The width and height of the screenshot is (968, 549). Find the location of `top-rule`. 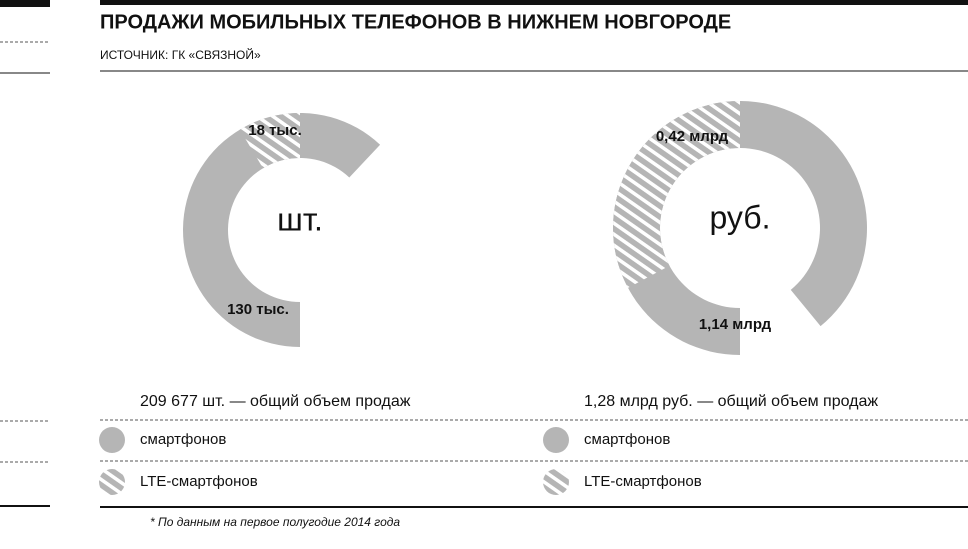

top-rule is located at coordinates (534, 2).